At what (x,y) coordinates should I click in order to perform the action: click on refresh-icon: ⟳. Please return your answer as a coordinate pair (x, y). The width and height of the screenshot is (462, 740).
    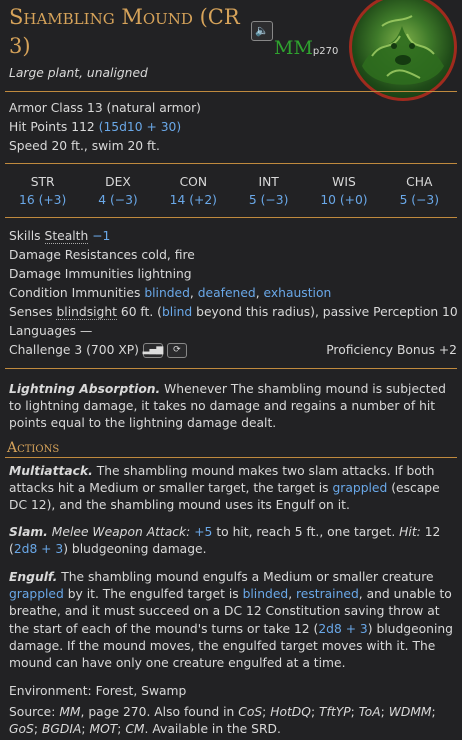
    Looking at the image, I should click on (176, 350).